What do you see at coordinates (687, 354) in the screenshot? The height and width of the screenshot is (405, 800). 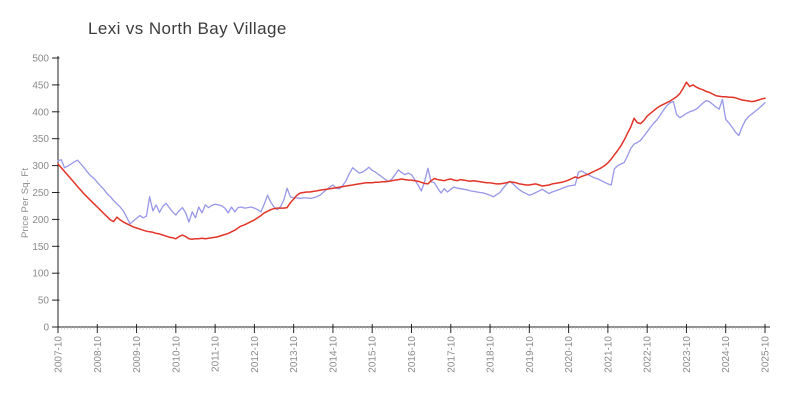 I see `x-tick-label: 2023-10` at bounding box center [687, 354].